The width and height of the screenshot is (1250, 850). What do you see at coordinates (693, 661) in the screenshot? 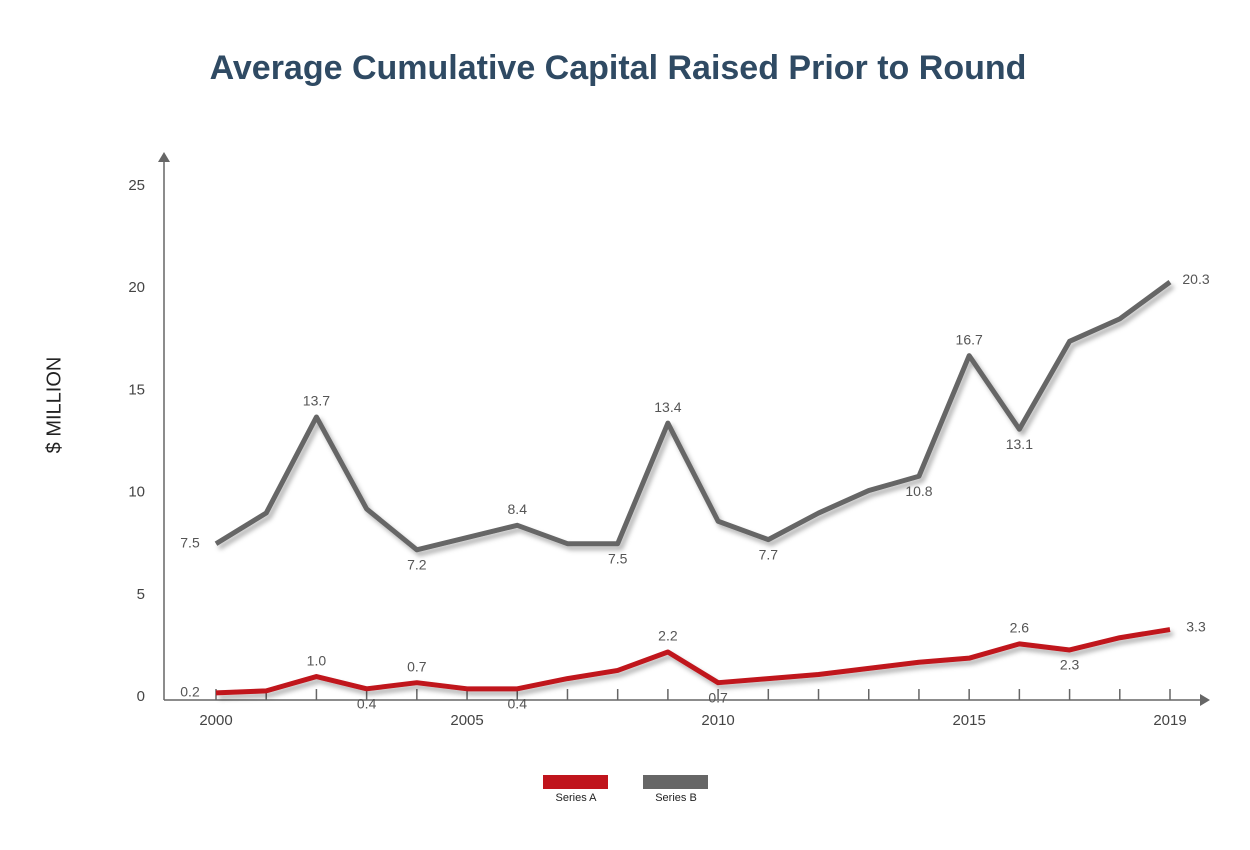
I see `series-line` at bounding box center [693, 661].